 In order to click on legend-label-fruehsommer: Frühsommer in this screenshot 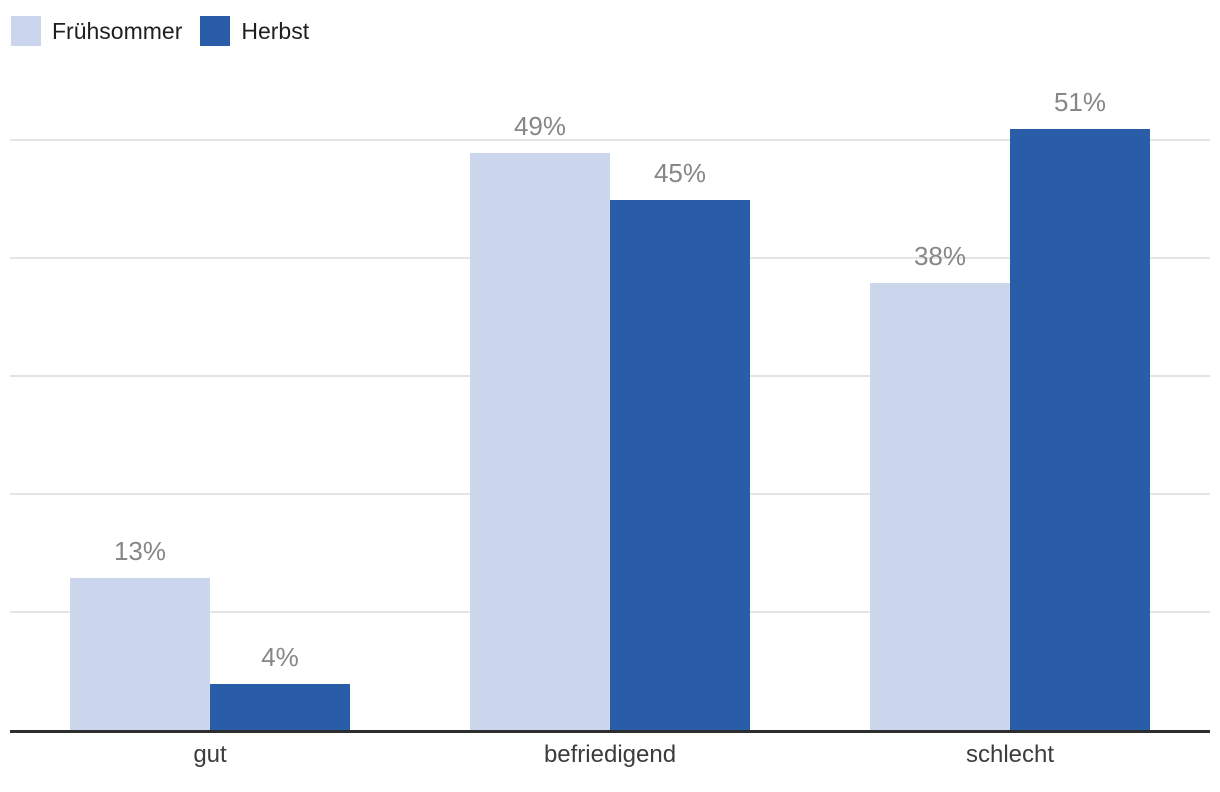, I will do `click(117, 30)`.